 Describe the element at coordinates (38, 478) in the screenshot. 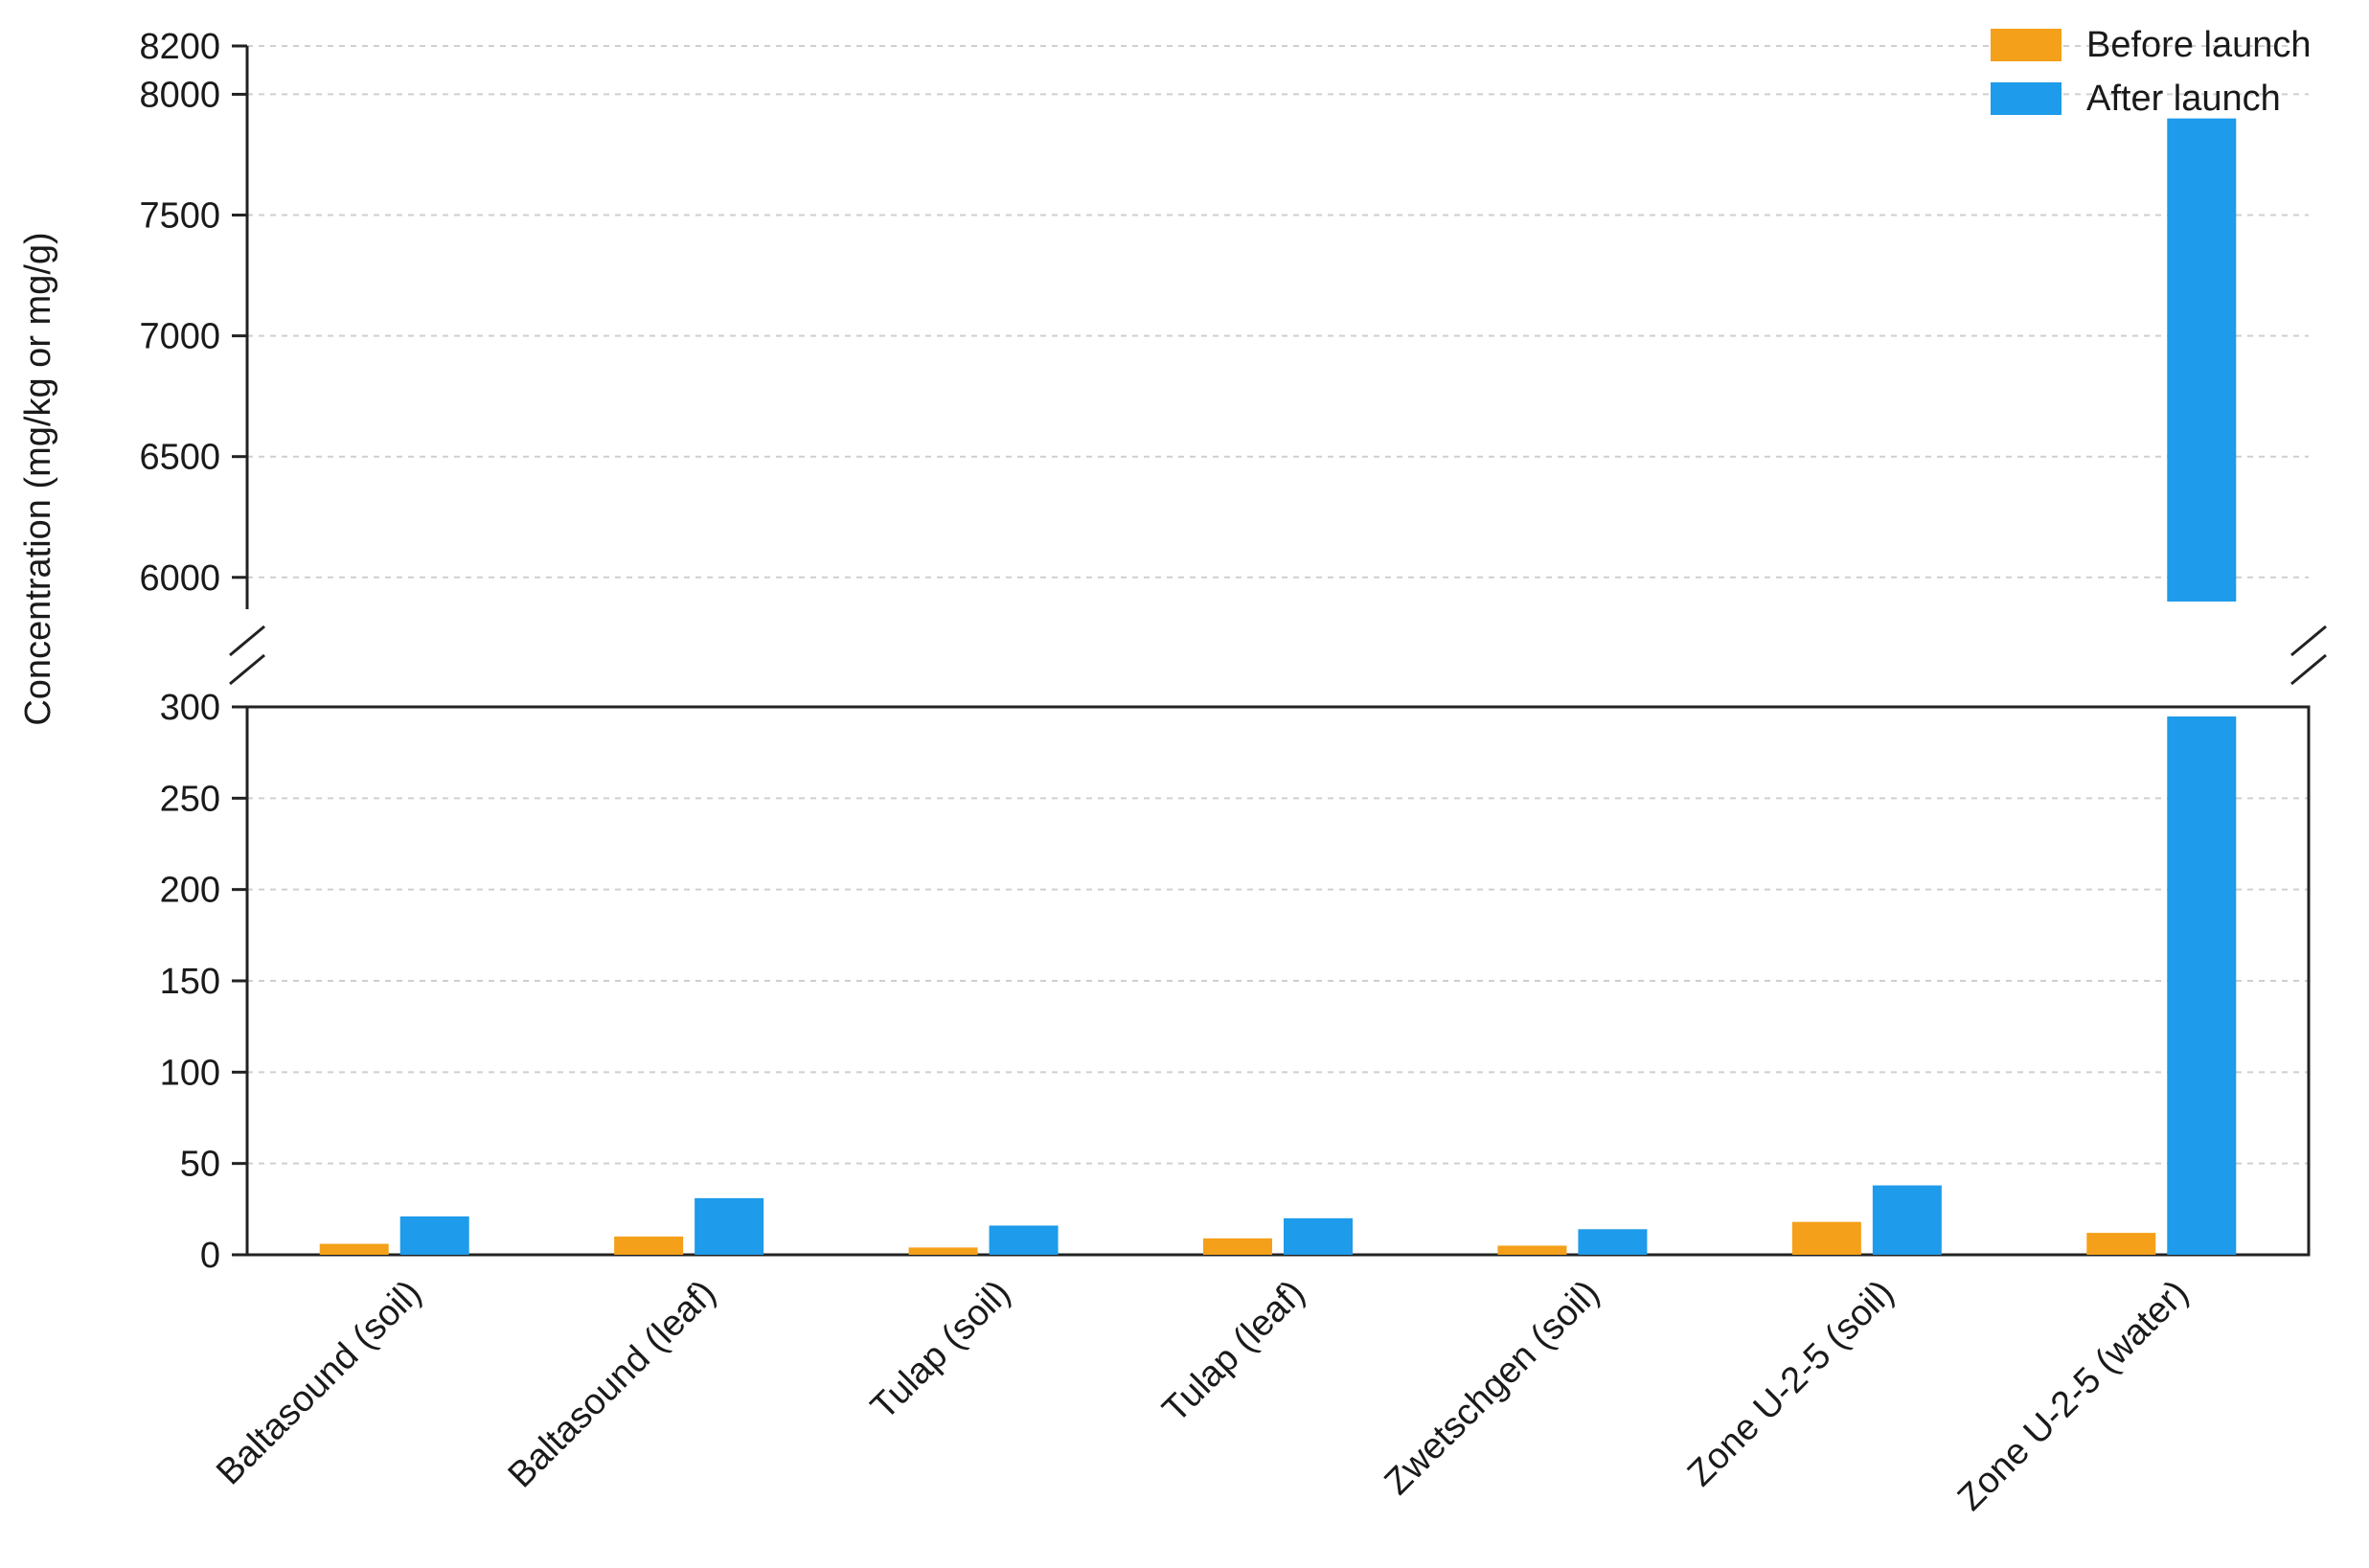

I see `y-axis-label: Concentration (mg/kg or mg/g)` at that location.